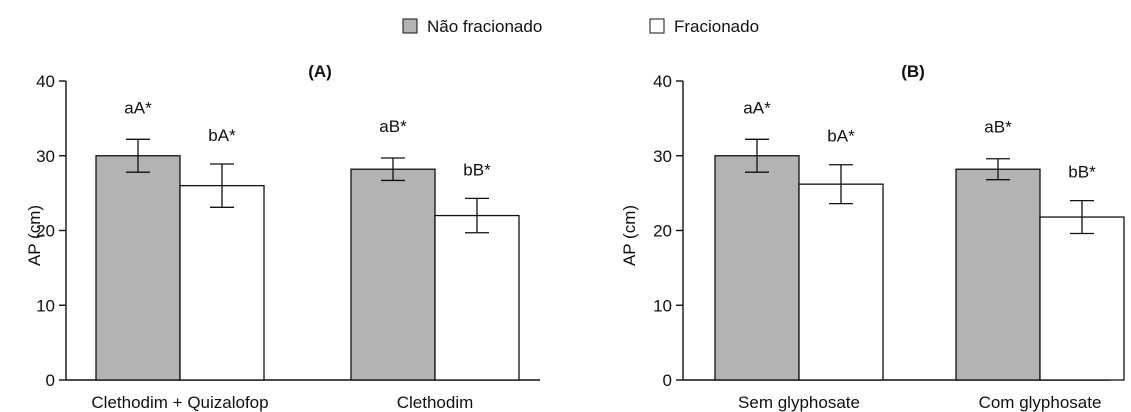 Image resolution: width=1131 pixels, height=412 pixels. What do you see at coordinates (799, 402) in the screenshot?
I see `x-category-label: Sem glyphosate` at bounding box center [799, 402].